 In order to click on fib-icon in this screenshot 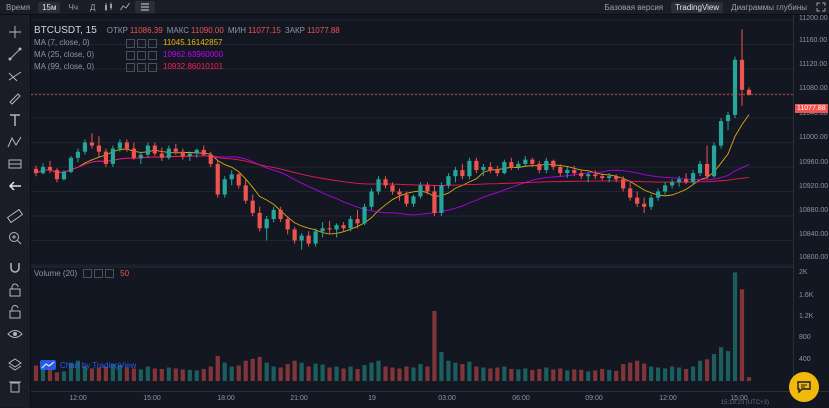, I will do `click(15, 76)`.